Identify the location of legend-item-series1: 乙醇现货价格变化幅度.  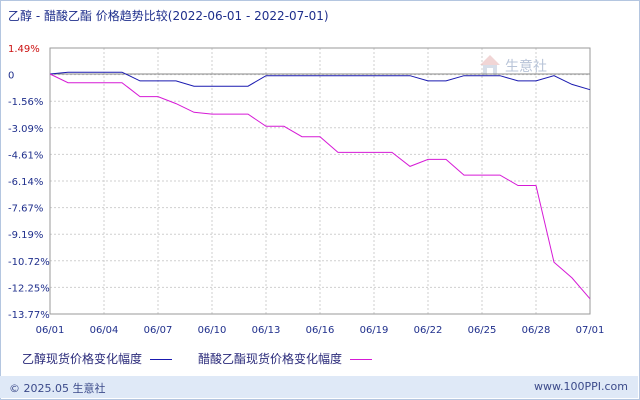
(97, 358).